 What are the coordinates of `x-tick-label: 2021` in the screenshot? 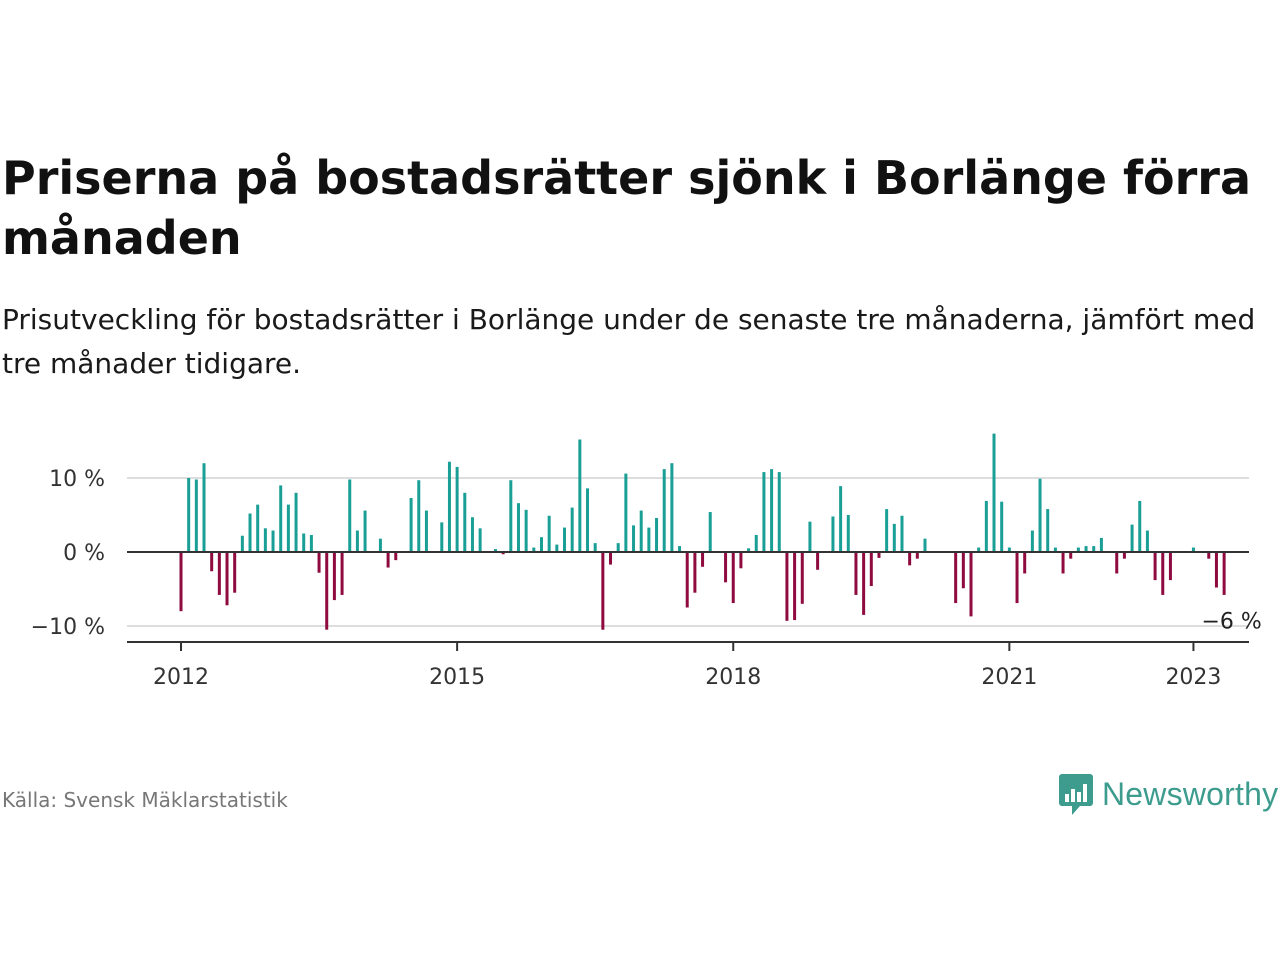 It's located at (1009, 677).